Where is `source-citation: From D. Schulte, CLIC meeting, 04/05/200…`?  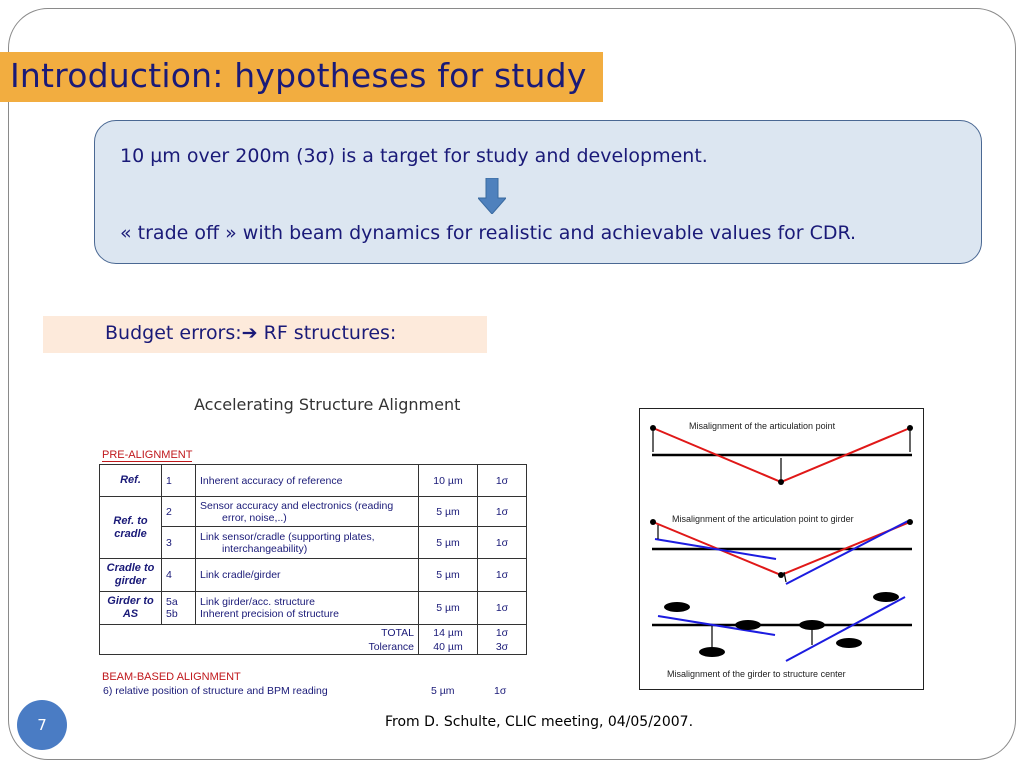 source-citation: From D. Schulte, CLIC meeting, 04/05/200… is located at coordinates (539, 722).